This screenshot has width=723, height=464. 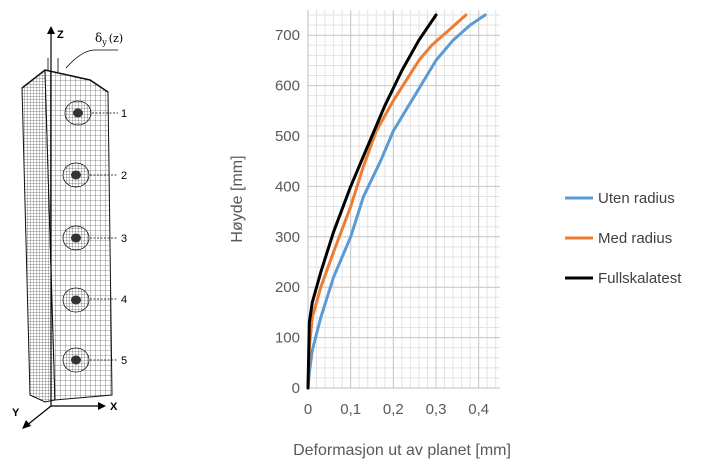 What do you see at coordinates (102, 406) in the screenshot?
I see `x-arrow-icon` at bounding box center [102, 406].